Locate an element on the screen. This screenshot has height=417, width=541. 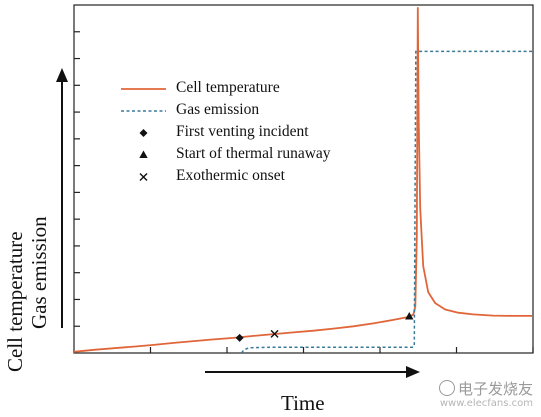
legend-label-exothermic-onset: Exothermic onset is located at coordinates (230, 175).